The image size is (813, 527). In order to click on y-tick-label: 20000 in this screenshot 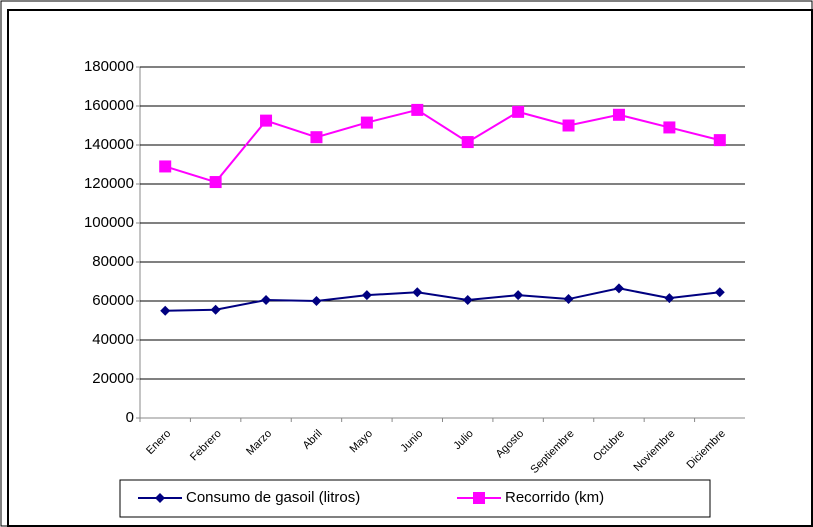, I will do `click(113, 378)`.